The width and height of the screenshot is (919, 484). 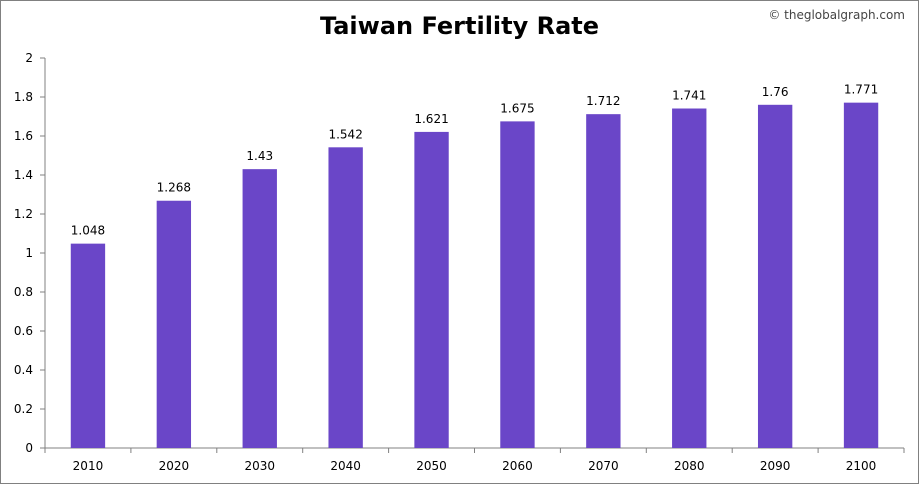 I want to click on data-label-2010: 1.048, so click(x=88, y=231).